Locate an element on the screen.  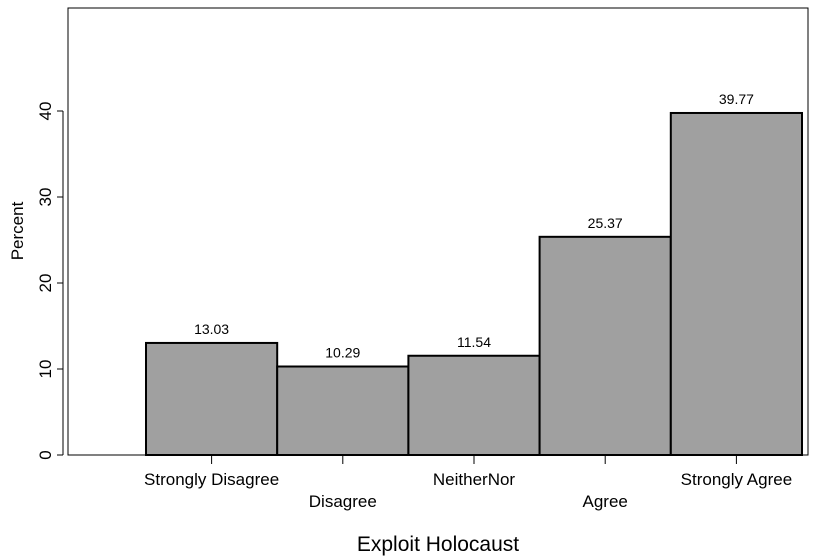
y-tick-label: 0 is located at coordinates (45, 454).